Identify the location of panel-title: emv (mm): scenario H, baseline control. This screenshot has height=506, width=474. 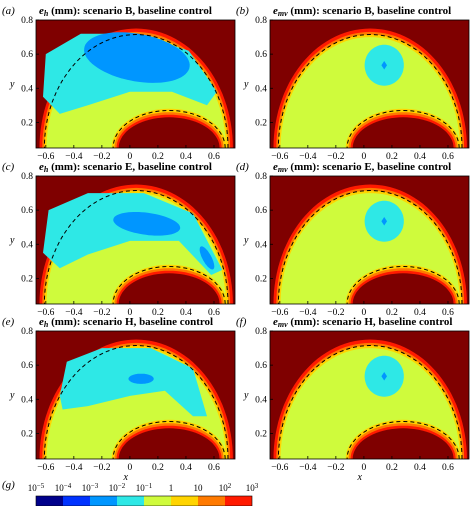
(362, 322).